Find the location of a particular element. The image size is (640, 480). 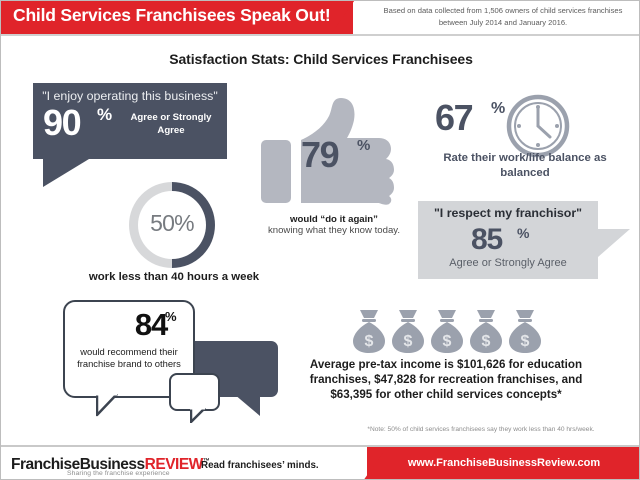

do-it-again-value: 79 is located at coordinates (320, 154).